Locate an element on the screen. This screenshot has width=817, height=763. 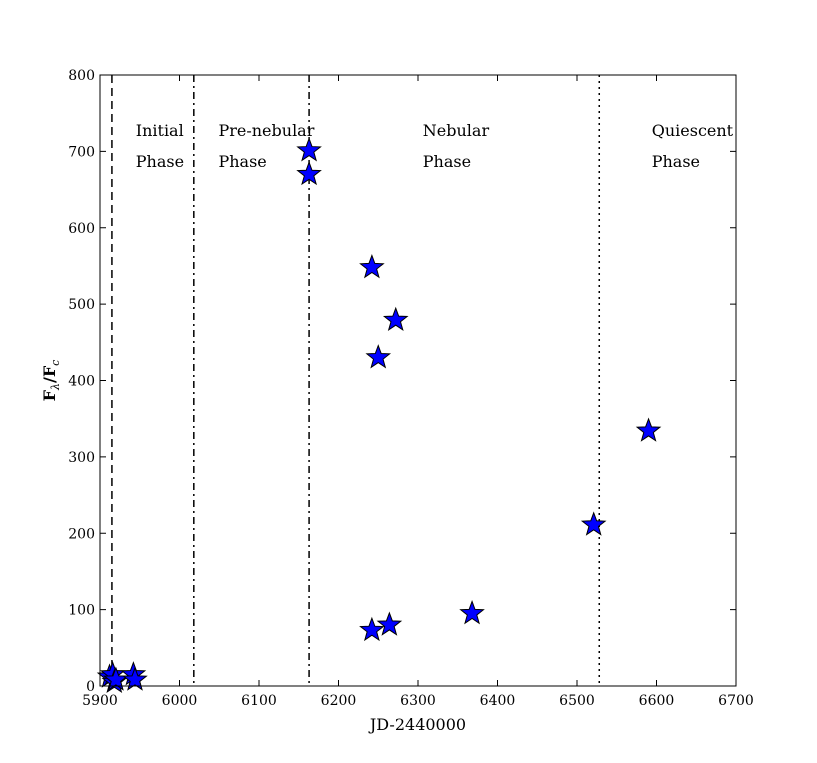
y-tick-label: 200 is located at coordinates (81, 534).